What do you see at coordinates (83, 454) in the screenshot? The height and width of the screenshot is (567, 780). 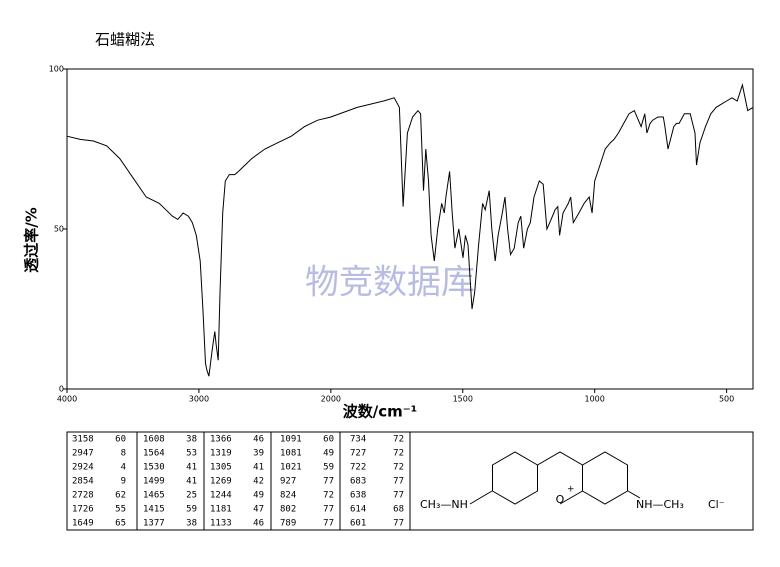 I see `table-cell: 2947` at bounding box center [83, 454].